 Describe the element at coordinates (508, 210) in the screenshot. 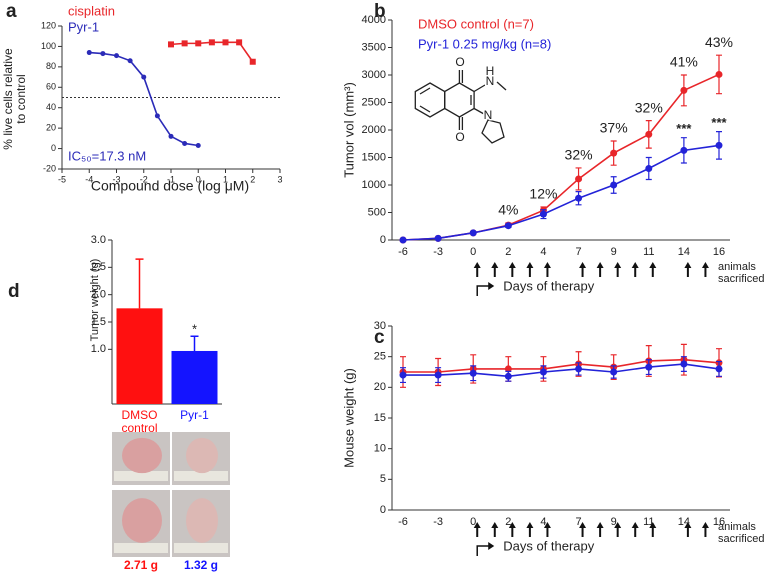

I see `inhibition-label: 4%` at that location.